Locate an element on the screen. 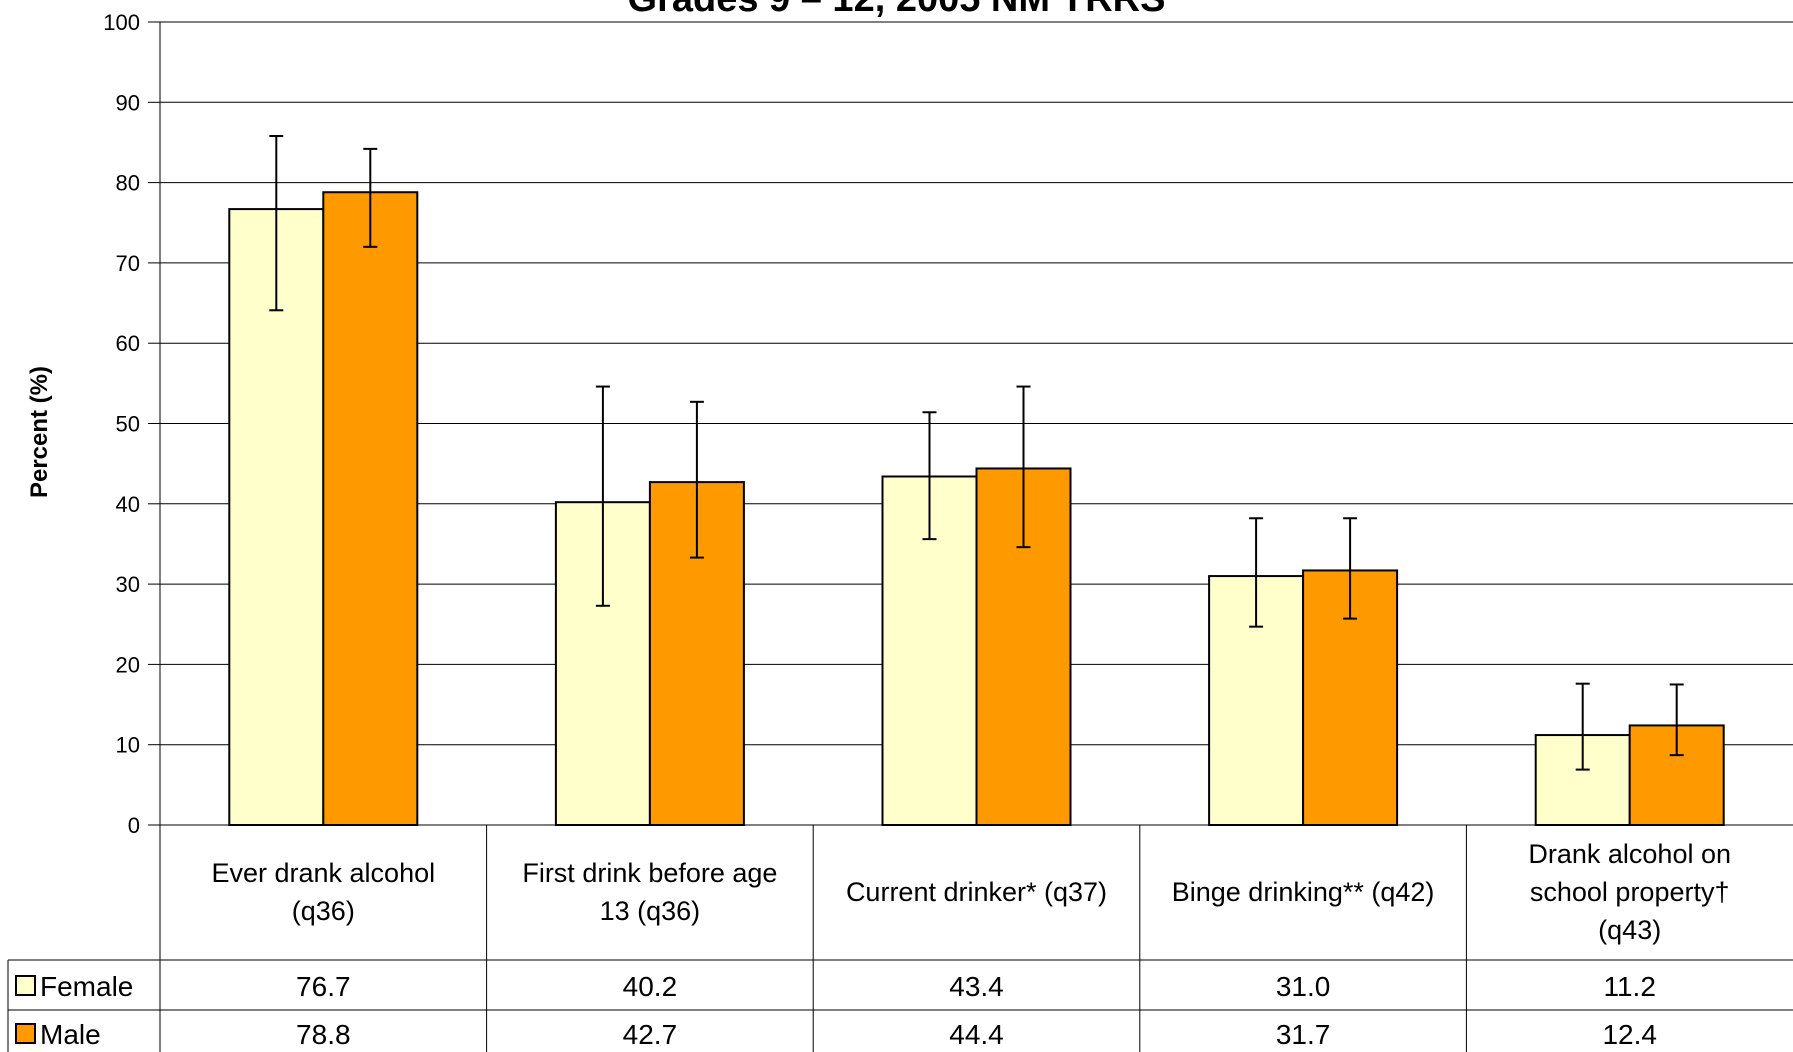 Image resolution: width=1793 pixels, height=1052 pixels. y-tick-label: 30 is located at coordinates (128, 584).